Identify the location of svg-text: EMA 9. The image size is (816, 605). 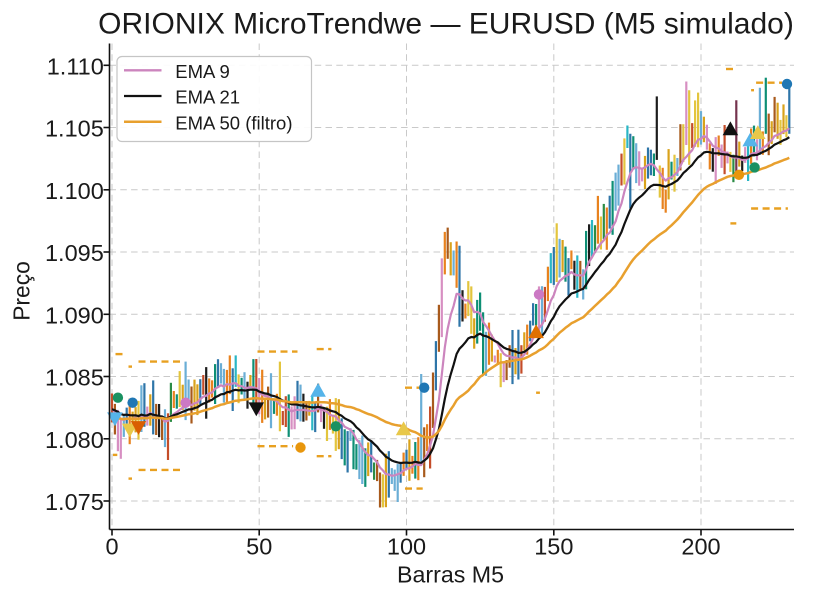
(202, 71).